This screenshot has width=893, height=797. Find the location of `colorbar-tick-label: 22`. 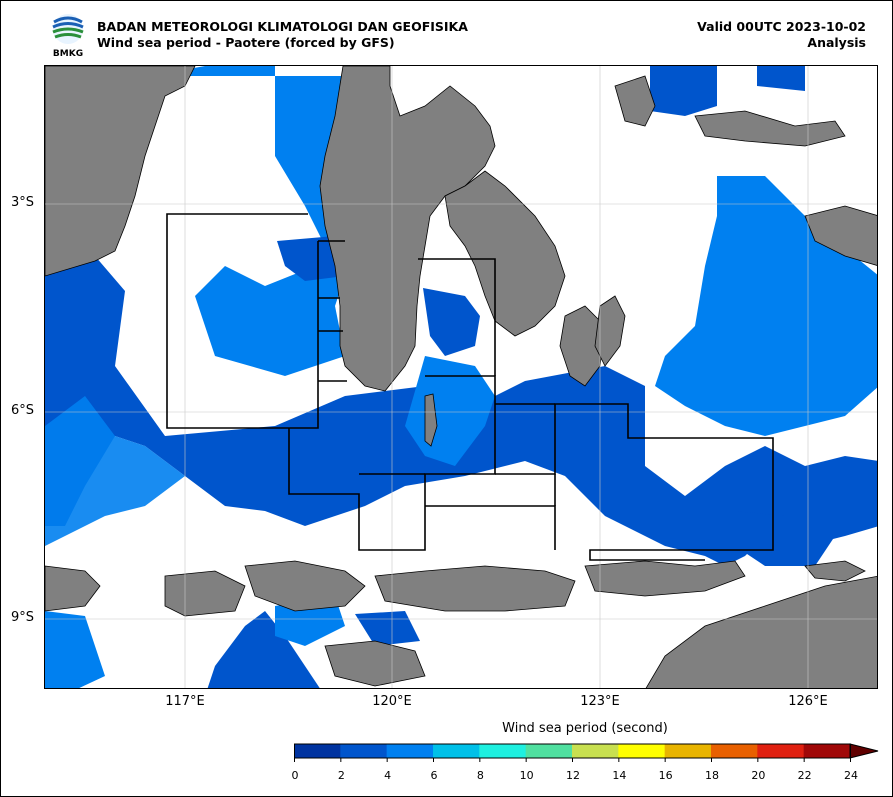

colorbar-tick-label: 22 is located at coordinates (804, 775).